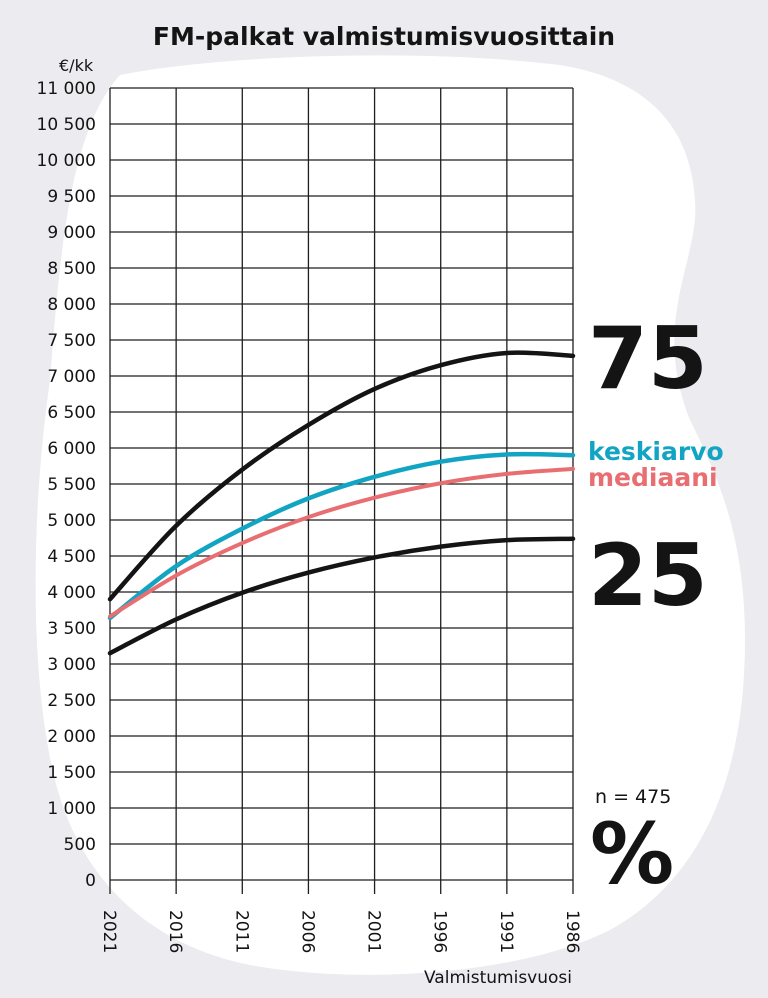 The image size is (768, 998). What do you see at coordinates (653, 477) in the screenshot?
I see `median-label: mediaani` at bounding box center [653, 477].